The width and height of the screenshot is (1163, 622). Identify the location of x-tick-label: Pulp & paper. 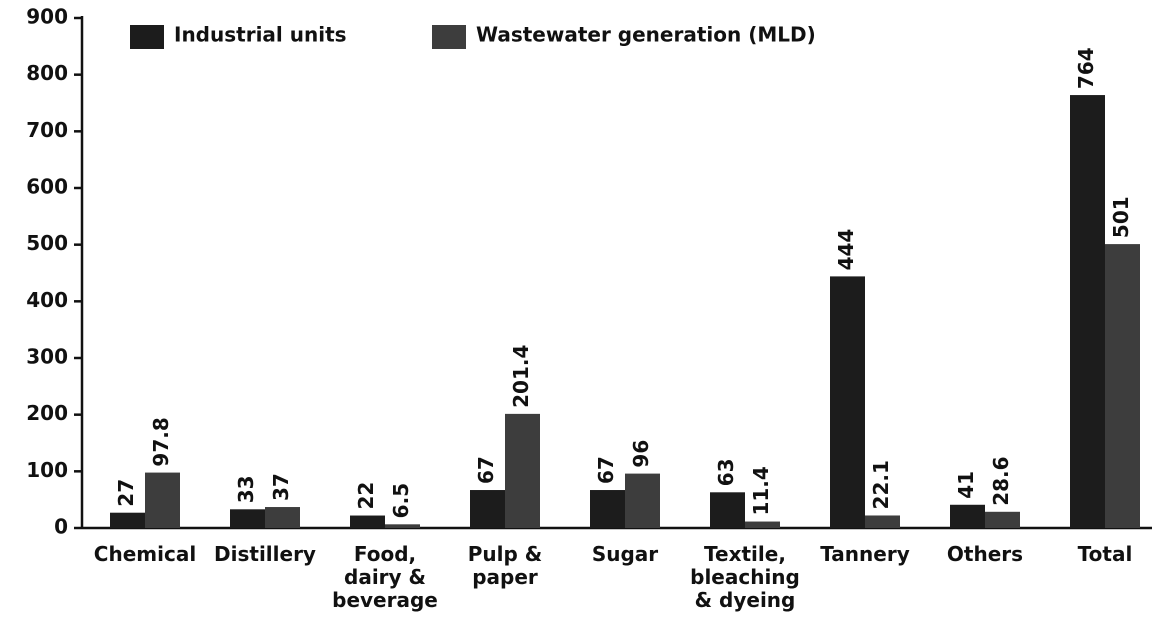
(505, 565).